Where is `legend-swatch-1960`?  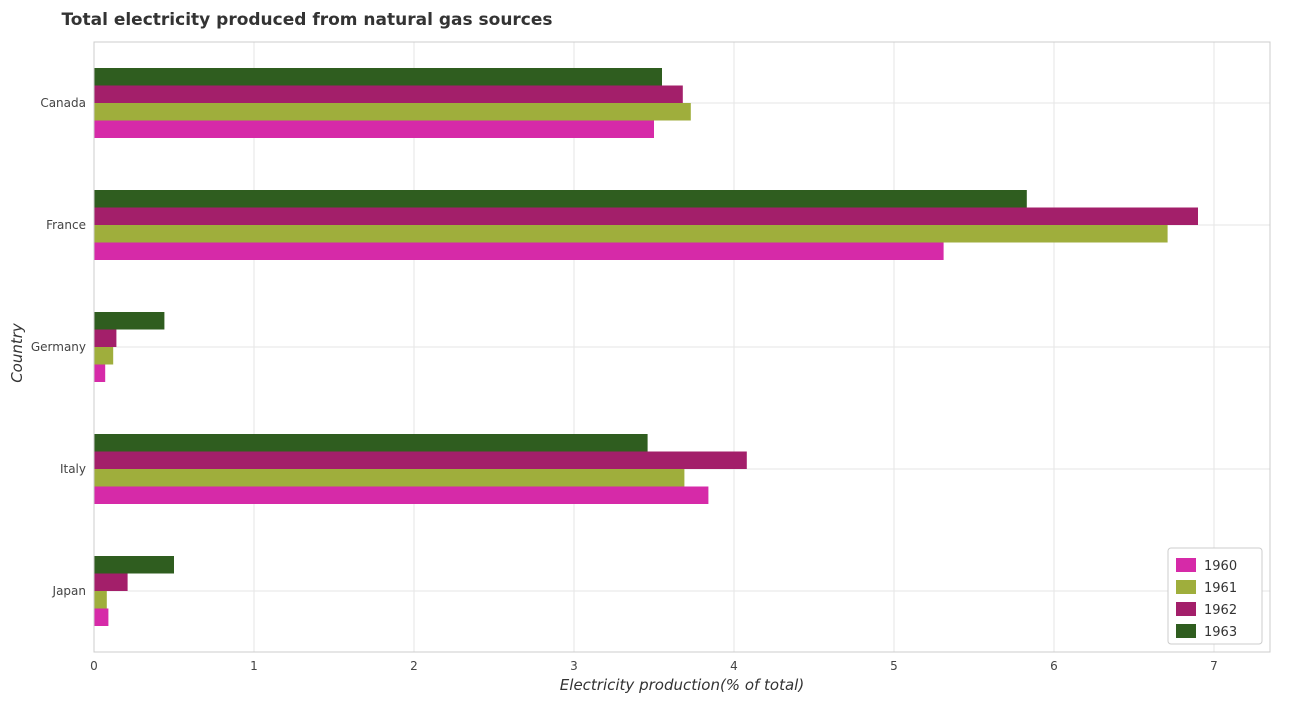
legend-swatch-1960 is located at coordinates (1186, 565).